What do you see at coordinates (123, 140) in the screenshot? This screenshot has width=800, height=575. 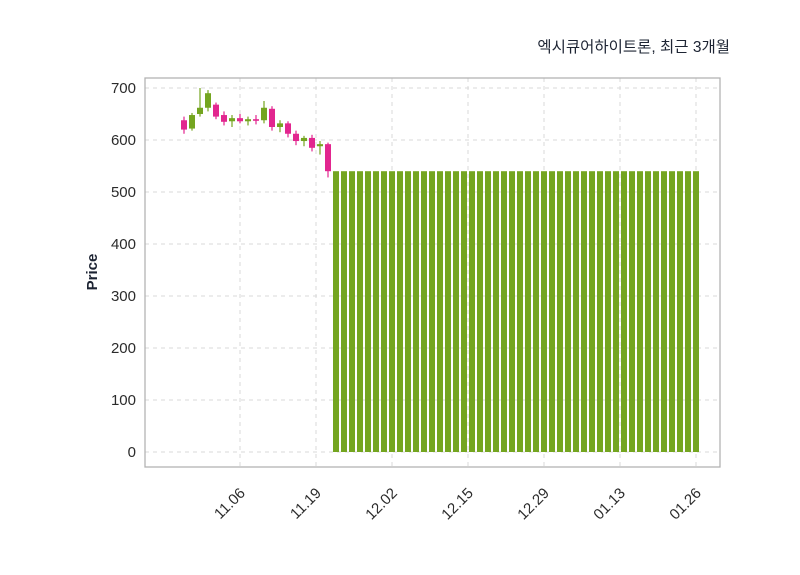 I see `y-tick-label: 600` at bounding box center [123, 140].